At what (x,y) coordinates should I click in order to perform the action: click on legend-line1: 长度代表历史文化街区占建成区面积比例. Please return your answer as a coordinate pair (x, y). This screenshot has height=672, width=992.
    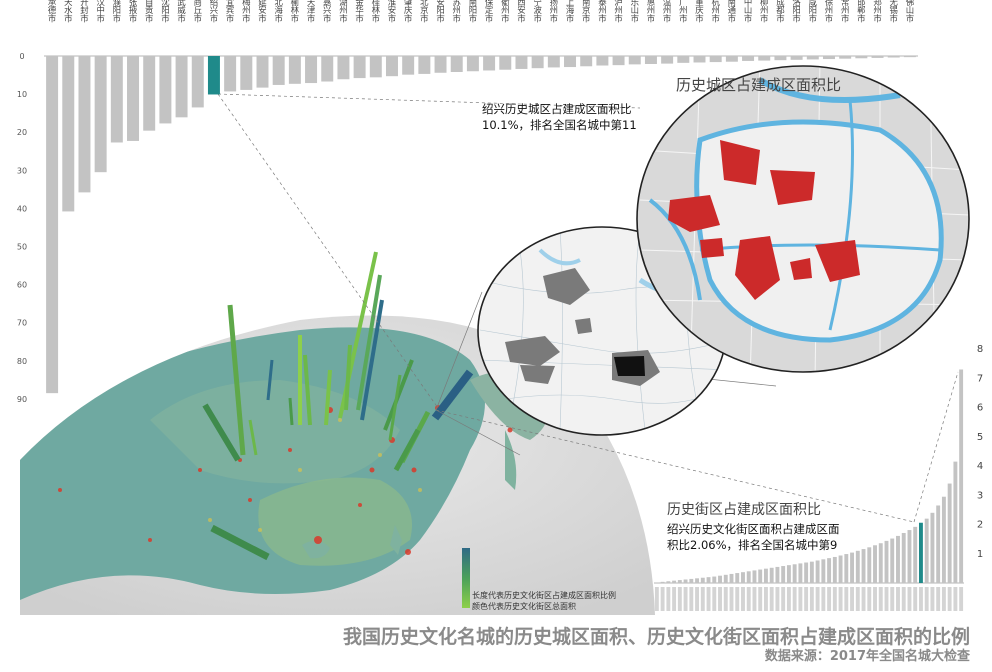
    Looking at the image, I should click on (544, 595).